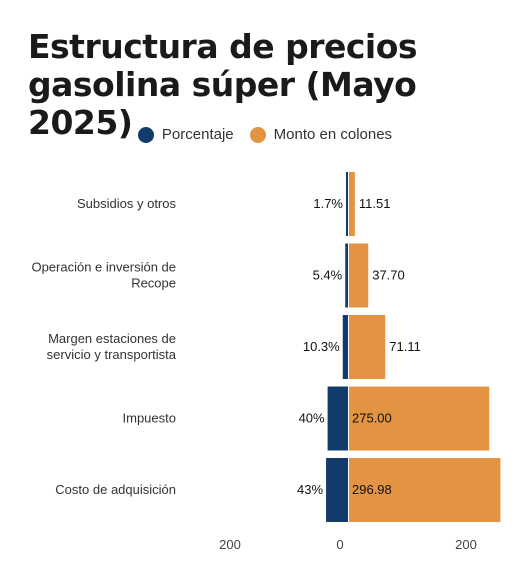  I want to click on value-label-porcentaje: 1.7%, so click(328, 203).